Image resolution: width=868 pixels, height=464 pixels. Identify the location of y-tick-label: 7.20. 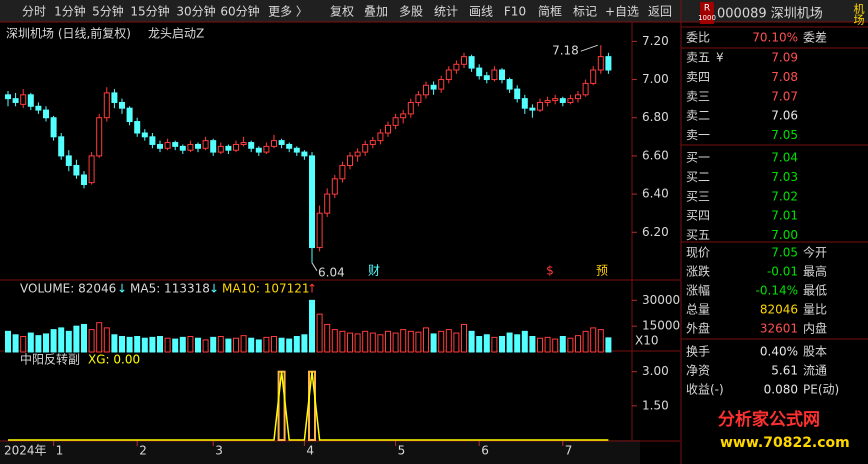
(655, 41).